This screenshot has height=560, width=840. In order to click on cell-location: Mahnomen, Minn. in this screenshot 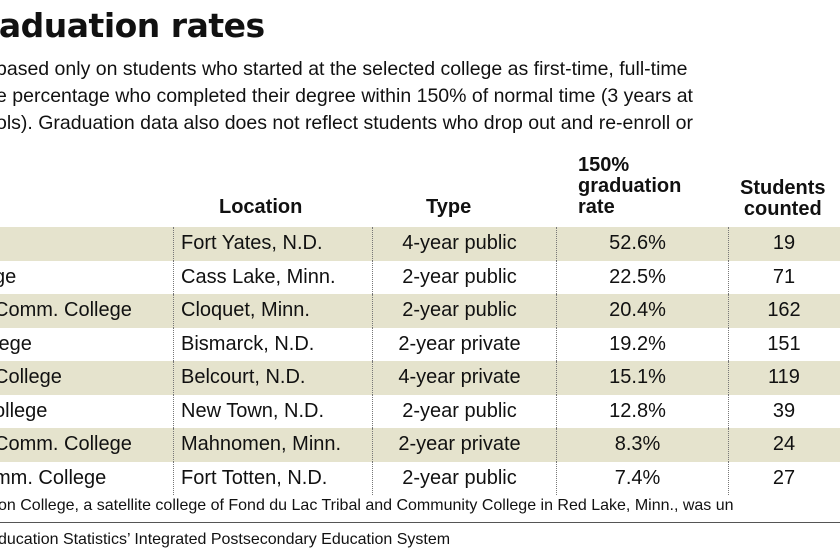, I will do `click(261, 444)`.